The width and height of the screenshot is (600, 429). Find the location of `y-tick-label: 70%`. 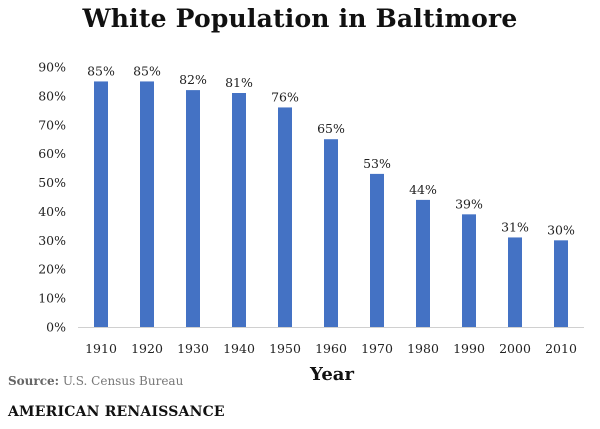

y-tick-label: 70% is located at coordinates (52, 124).